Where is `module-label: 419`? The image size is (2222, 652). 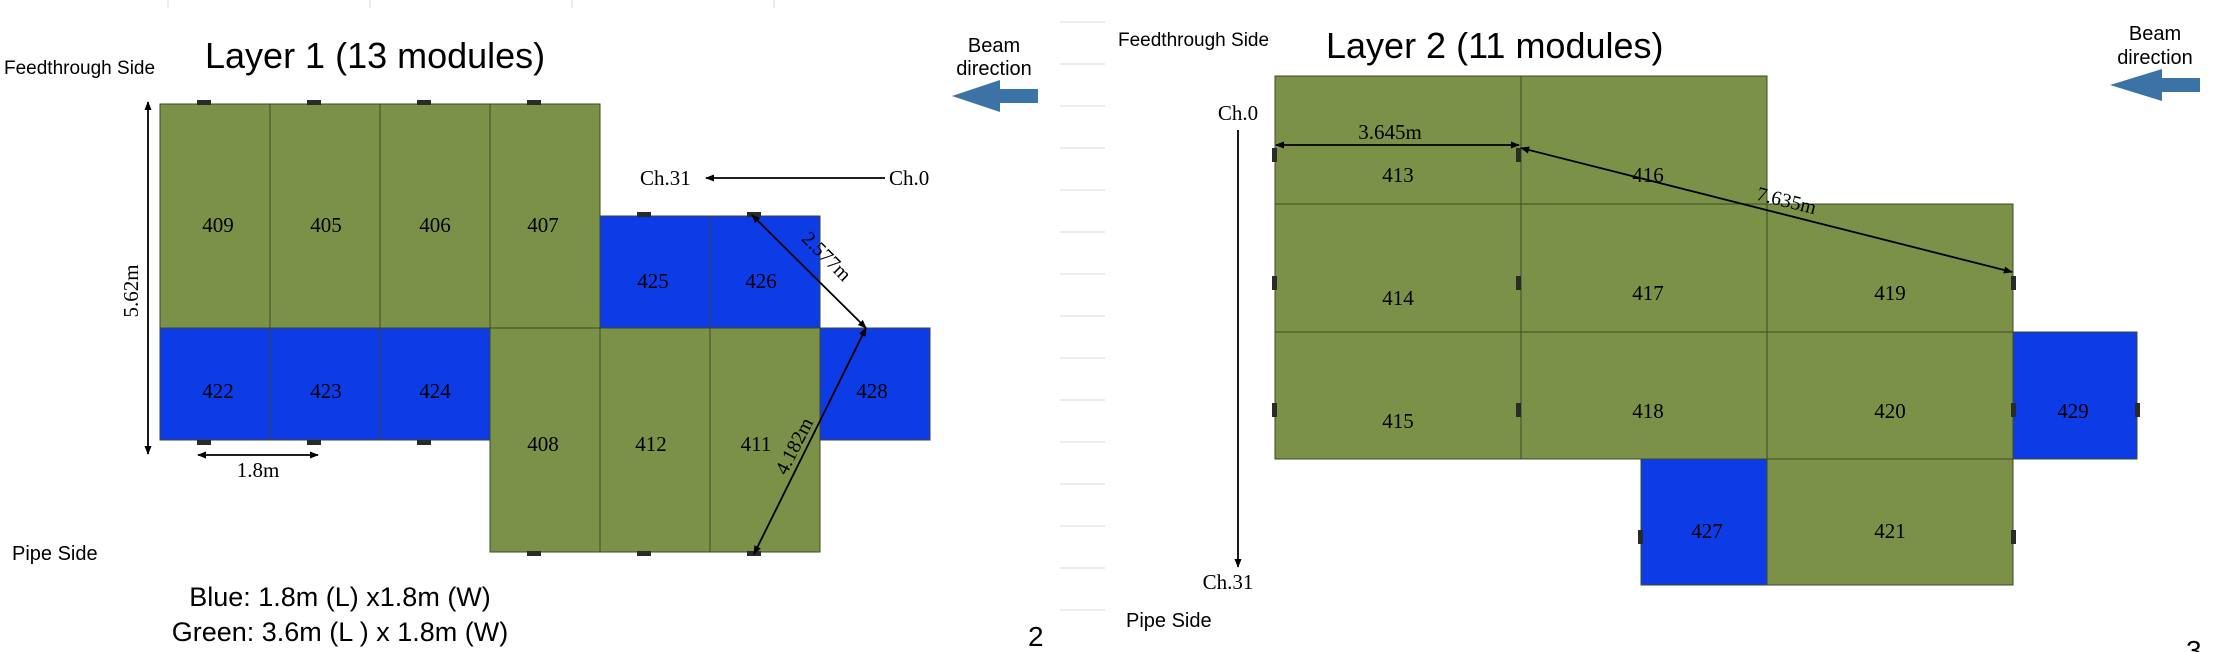 module-label: 419 is located at coordinates (1890, 293).